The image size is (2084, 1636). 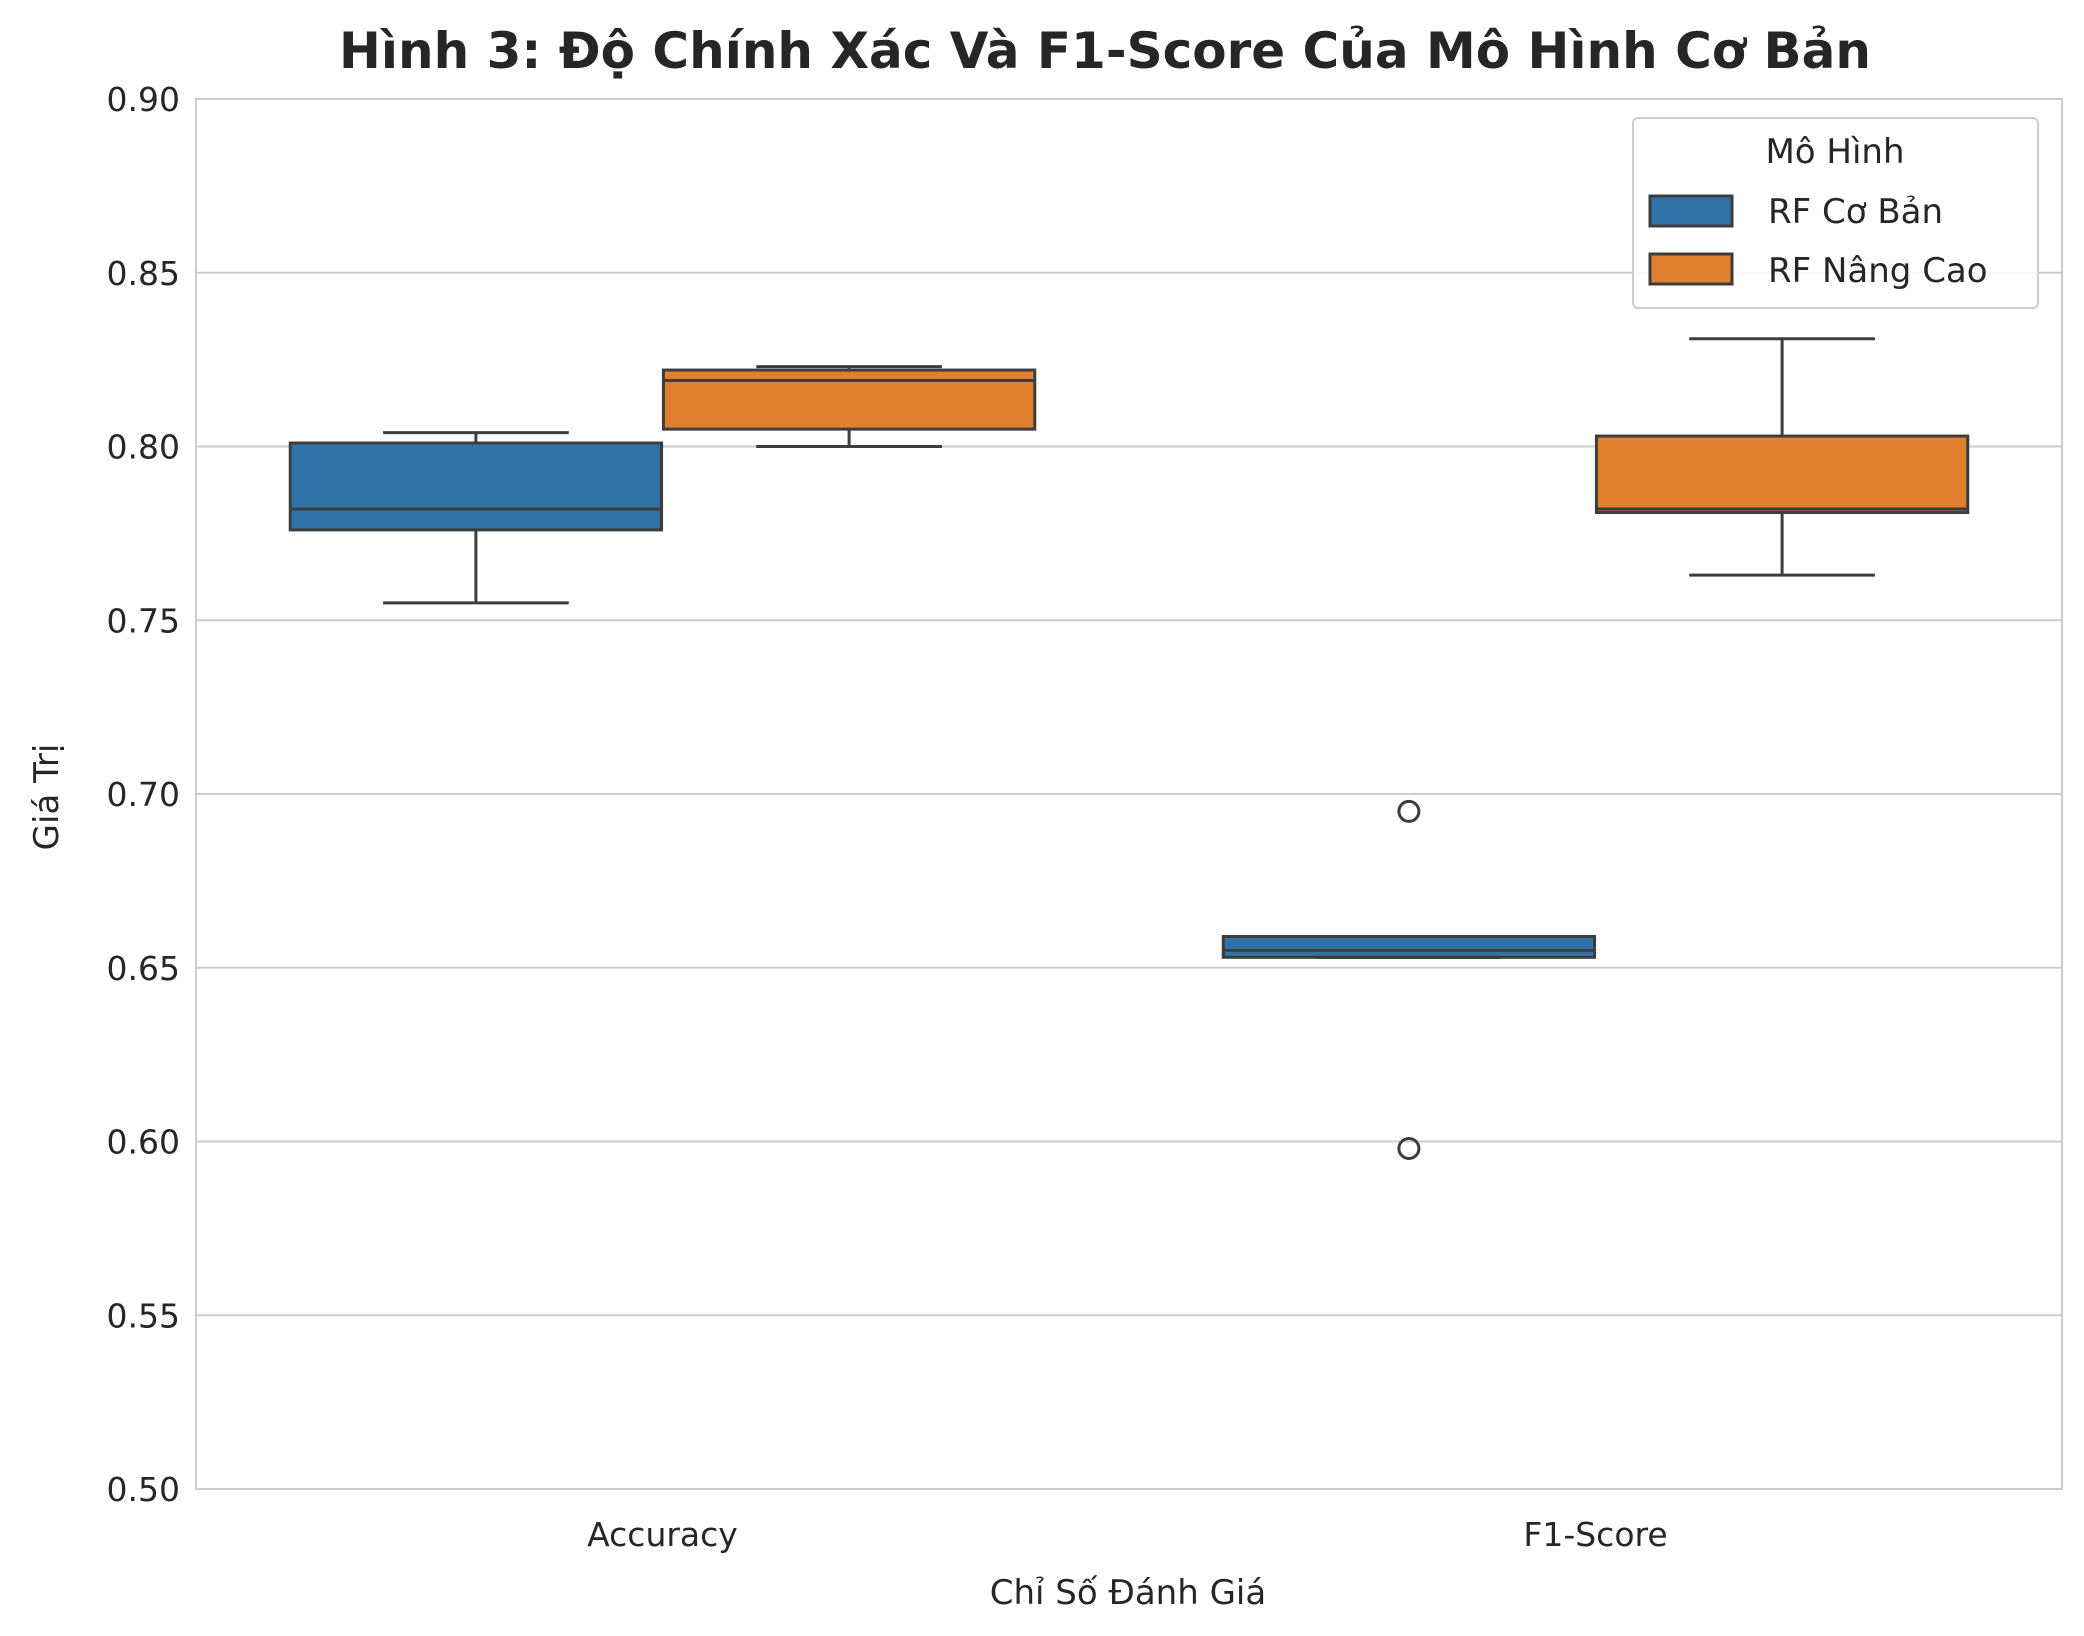 What do you see at coordinates (143, 99) in the screenshot?
I see `y-tick-label: 0.90` at bounding box center [143, 99].